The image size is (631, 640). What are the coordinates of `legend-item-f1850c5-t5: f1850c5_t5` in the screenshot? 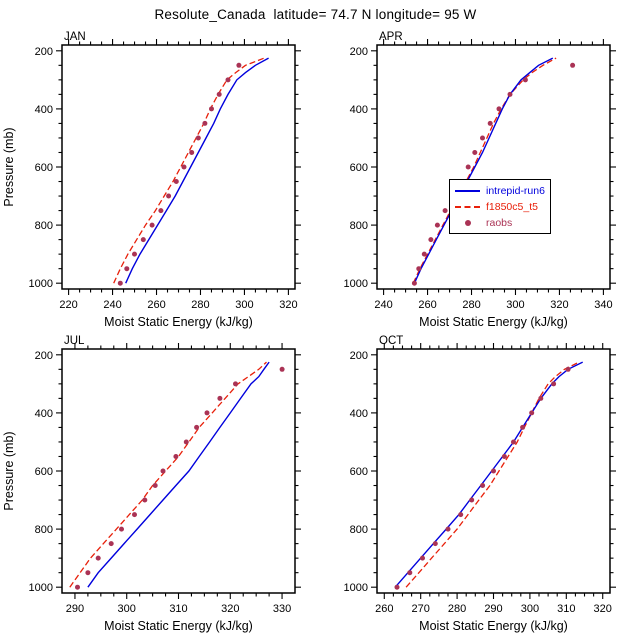 It's located at (500, 206).